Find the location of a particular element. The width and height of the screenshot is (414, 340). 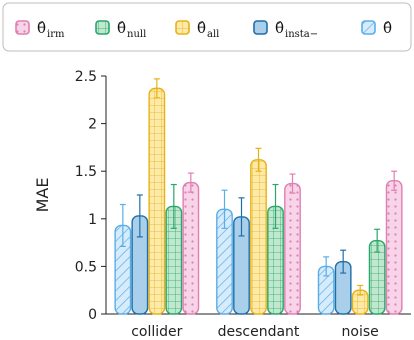

bar-group-irm-descendant is located at coordinates (292, 244).